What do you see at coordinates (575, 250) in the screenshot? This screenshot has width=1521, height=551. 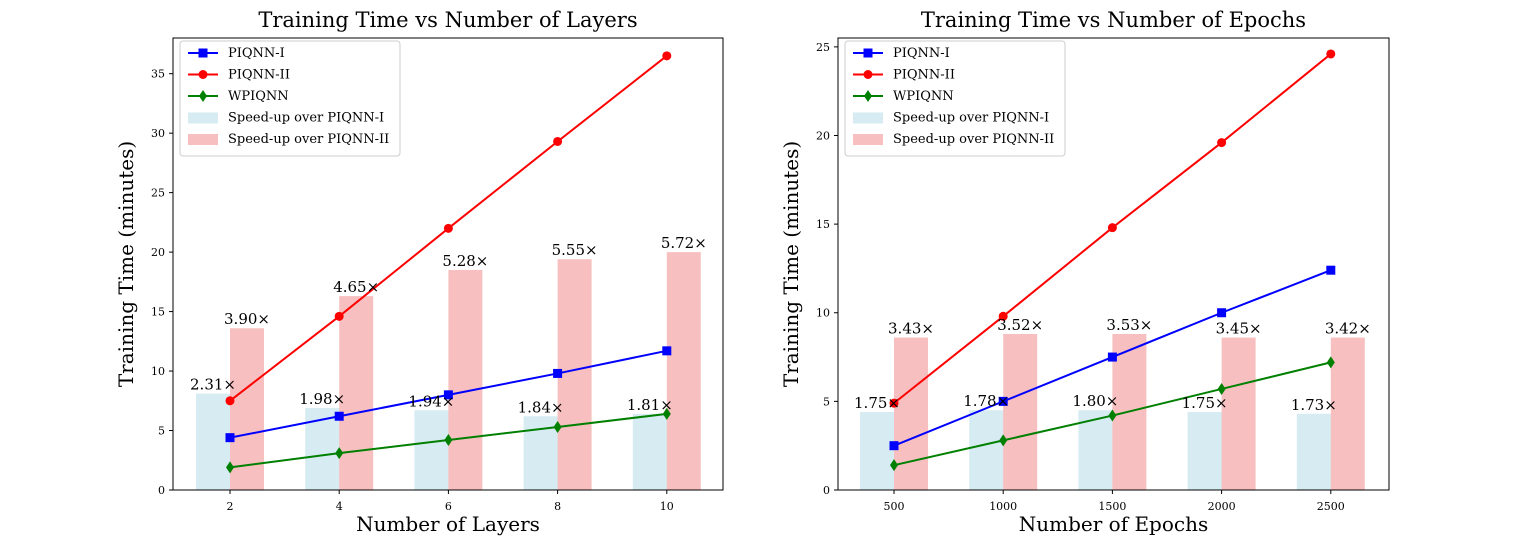 I see `speedup-piqnn2-label-3: 5.55×` at bounding box center [575, 250].